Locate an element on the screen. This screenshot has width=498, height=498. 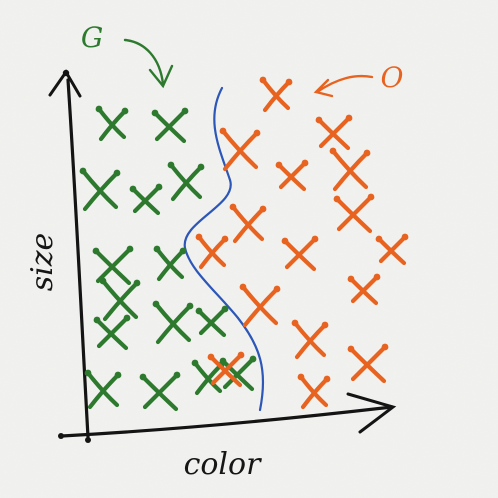
y-axis-label: size is located at coordinates (42, 262).